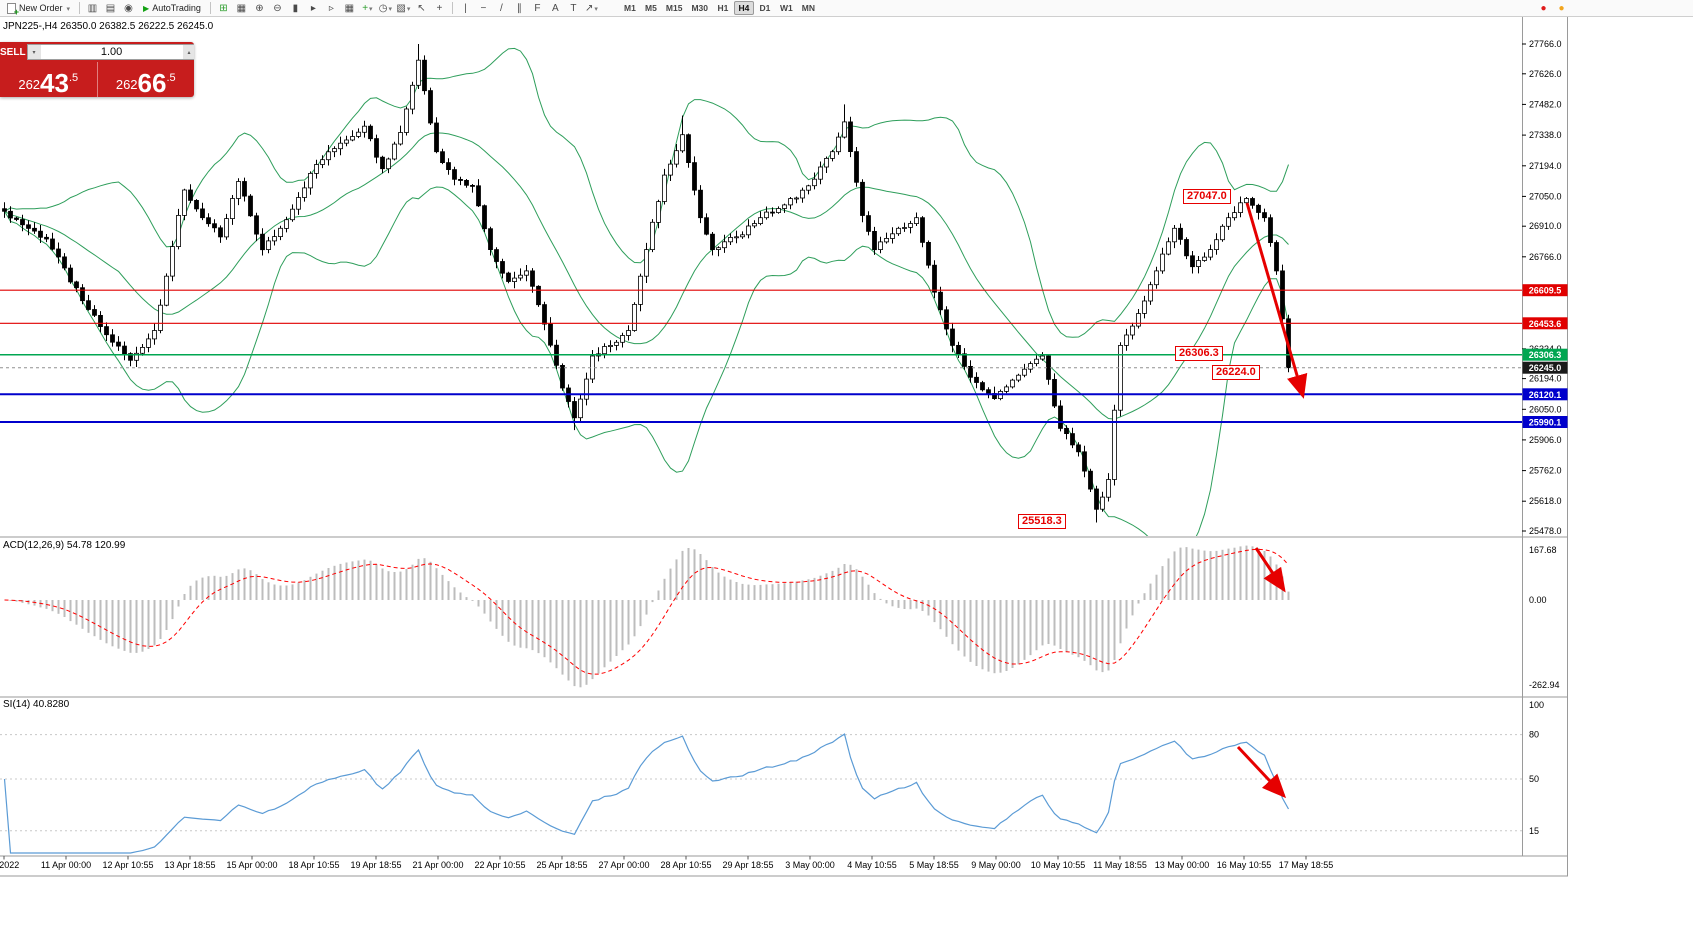 The image size is (1693, 940). Describe the element at coordinates (48, 79) in the screenshot. I see `sell-price: 262 43.5` at that location.